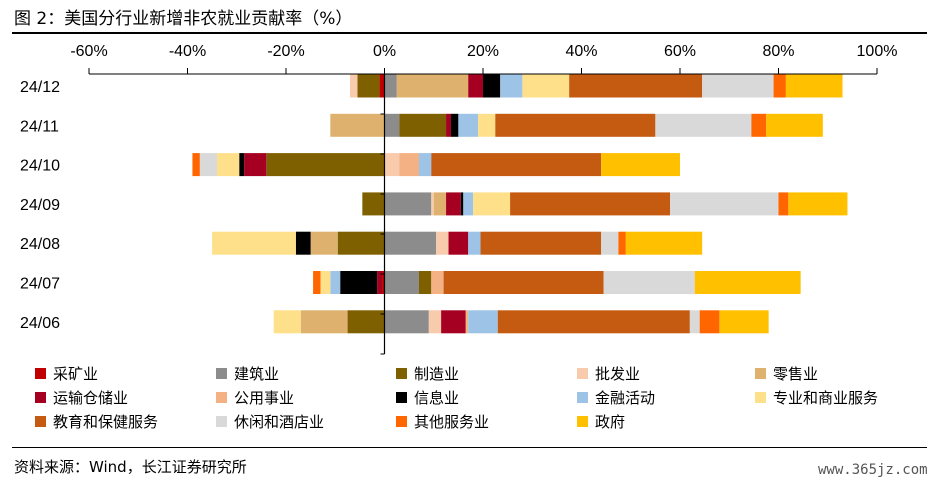 The image size is (939, 489). I want to click on y-tick-label: 24/09, so click(40, 205).